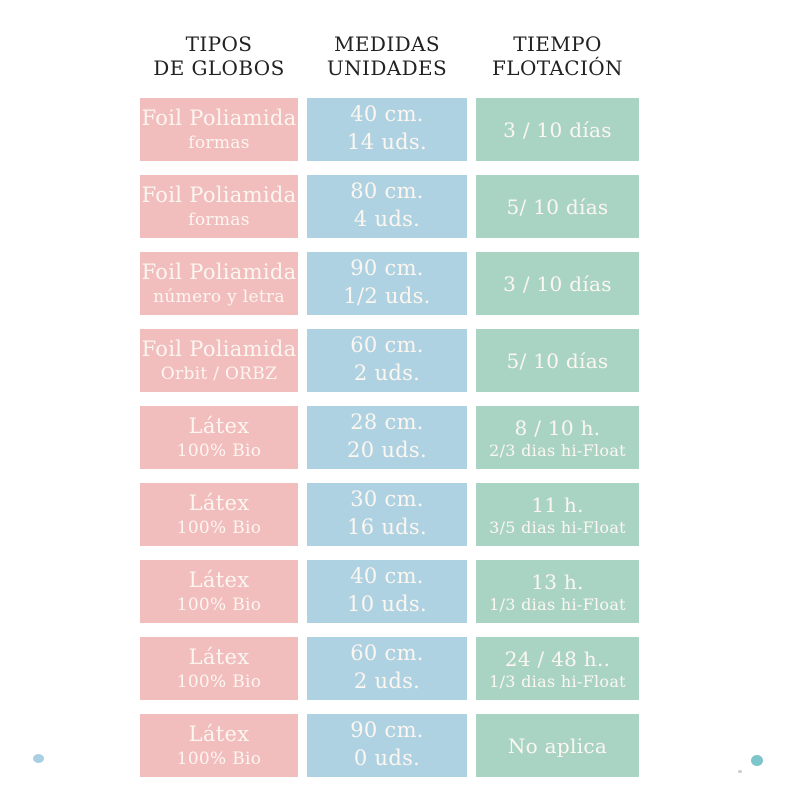 The width and height of the screenshot is (800, 800). What do you see at coordinates (387, 218) in the screenshot?
I see `cell-line2: 4 uds.` at bounding box center [387, 218].